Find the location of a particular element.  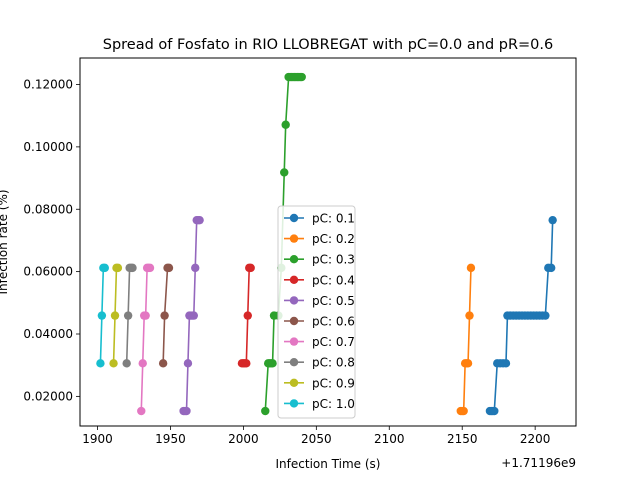

x-tick-label: 2150 is located at coordinates (462, 439).